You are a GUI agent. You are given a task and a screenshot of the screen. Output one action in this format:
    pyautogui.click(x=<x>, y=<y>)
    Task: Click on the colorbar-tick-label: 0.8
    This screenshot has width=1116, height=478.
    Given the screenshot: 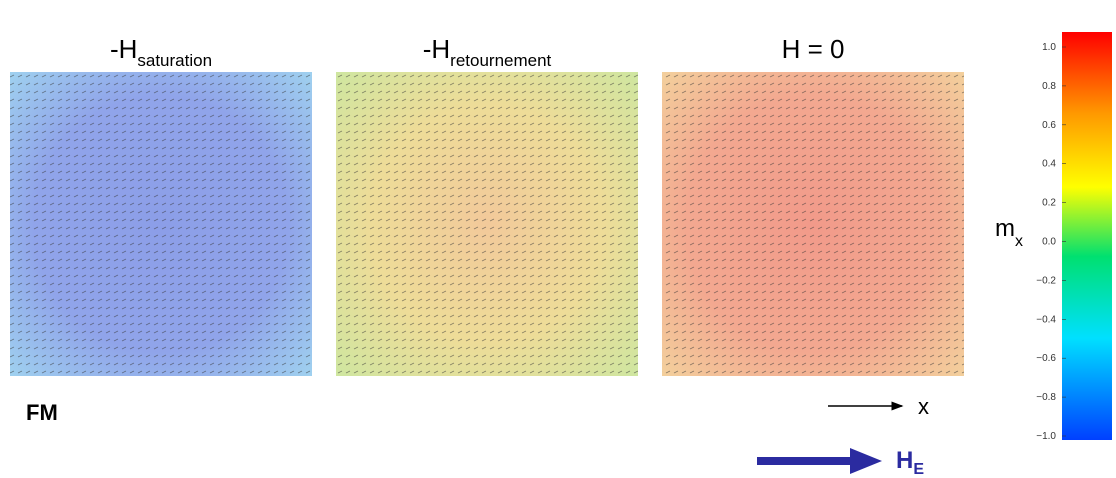 What is the action you would take?
    pyautogui.click(x=1049, y=86)
    